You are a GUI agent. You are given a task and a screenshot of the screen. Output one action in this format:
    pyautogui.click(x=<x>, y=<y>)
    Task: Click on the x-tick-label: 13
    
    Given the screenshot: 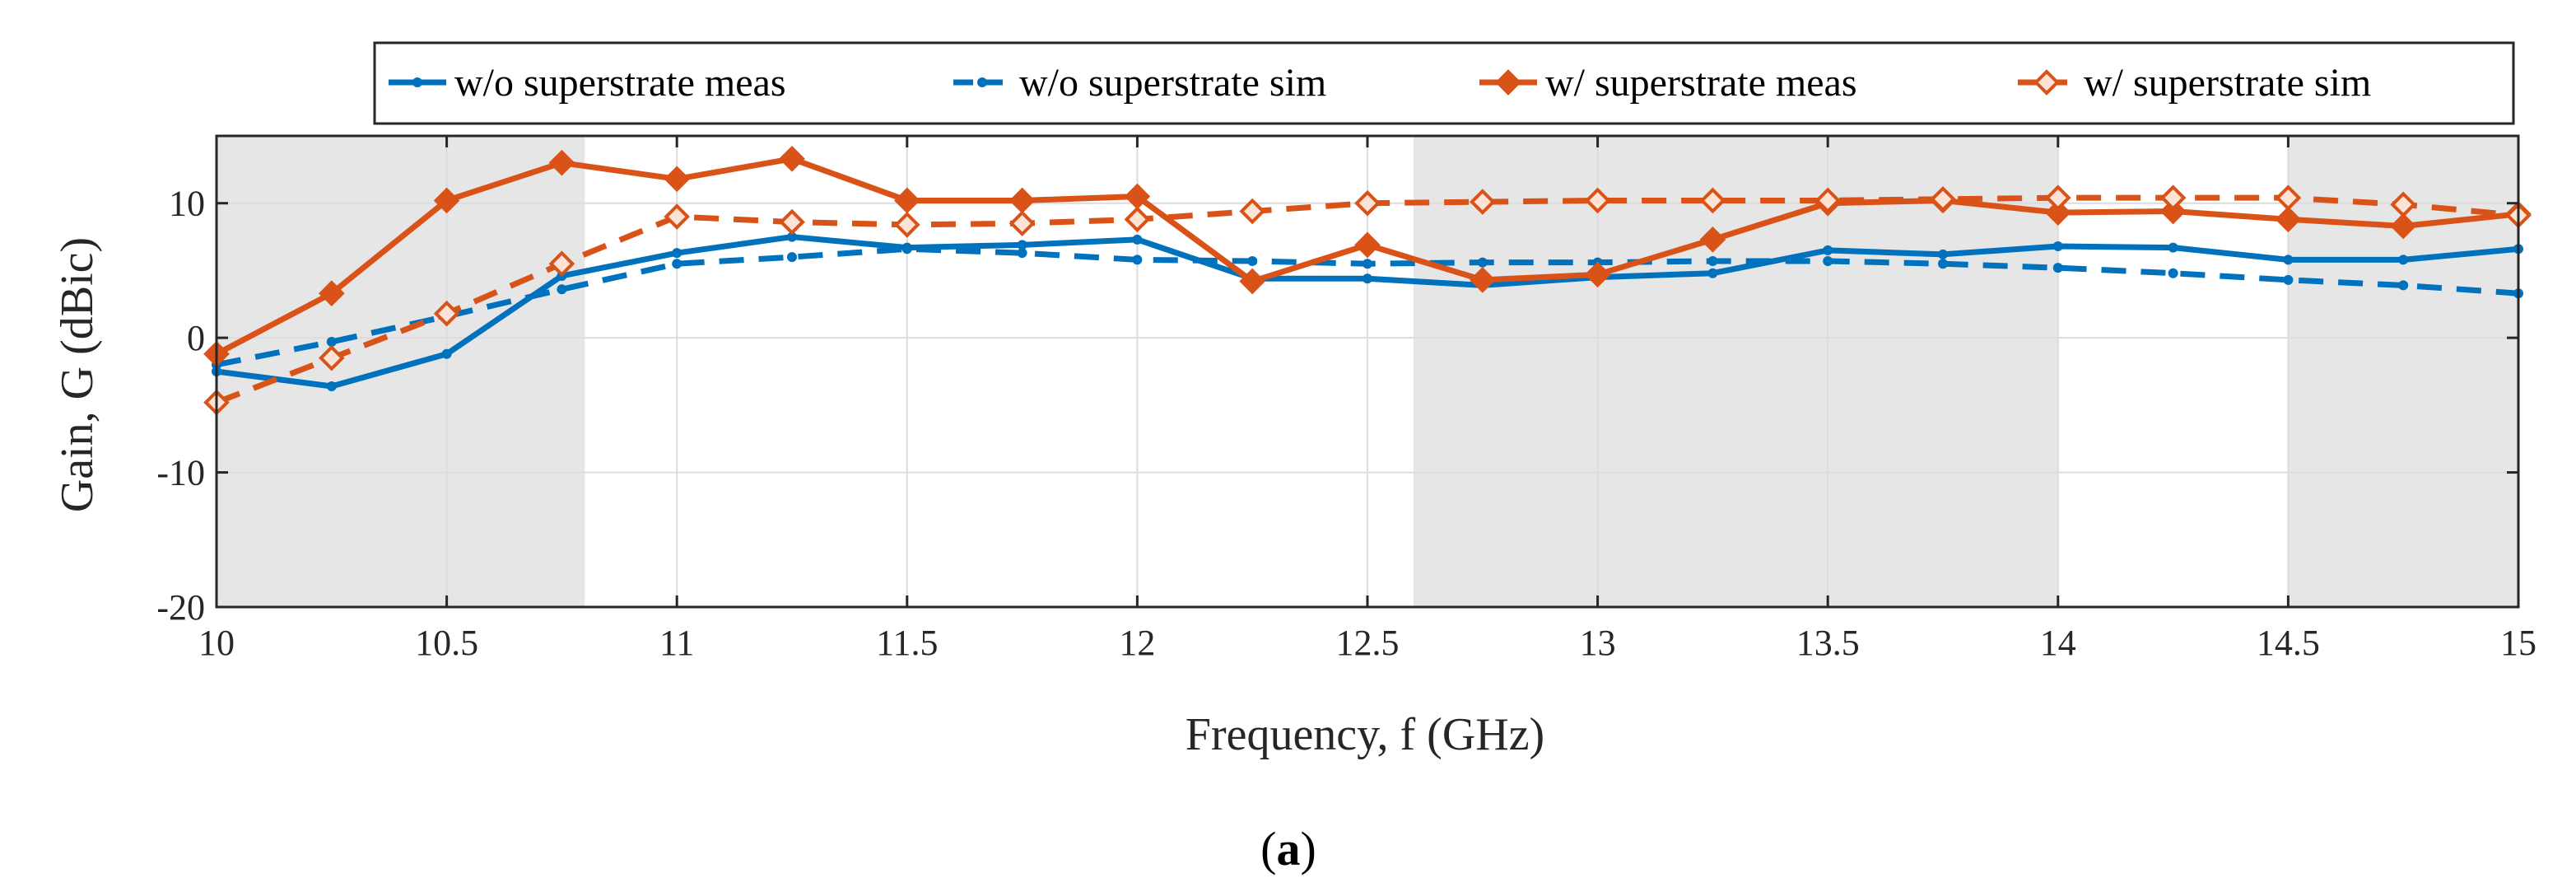 What is the action you would take?
    pyautogui.click(x=1598, y=643)
    